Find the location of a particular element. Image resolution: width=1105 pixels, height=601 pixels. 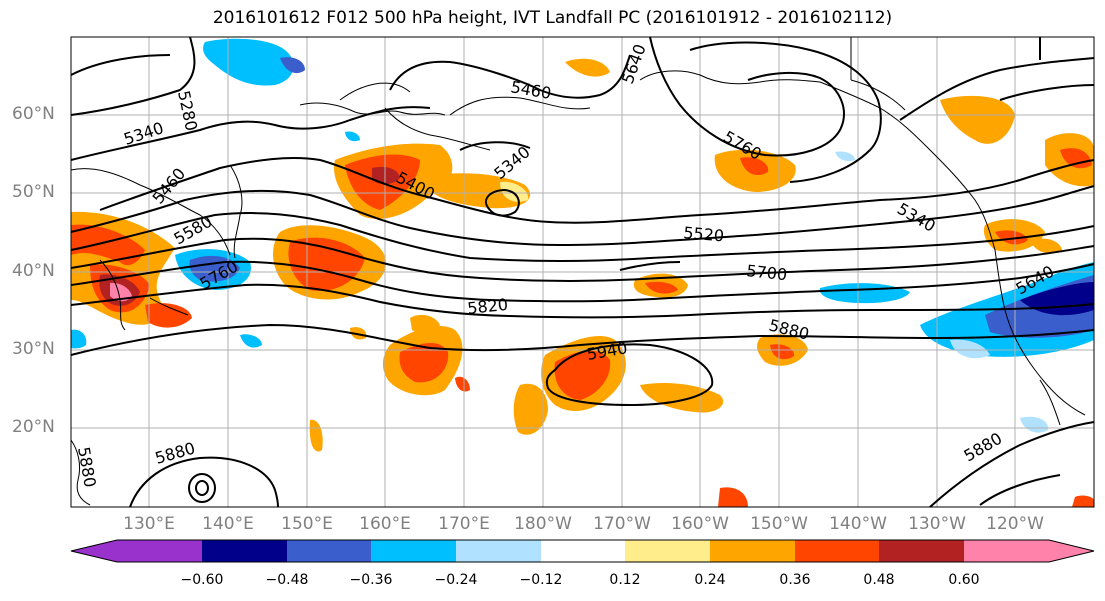

lon-label: 140°E is located at coordinates (228, 524).